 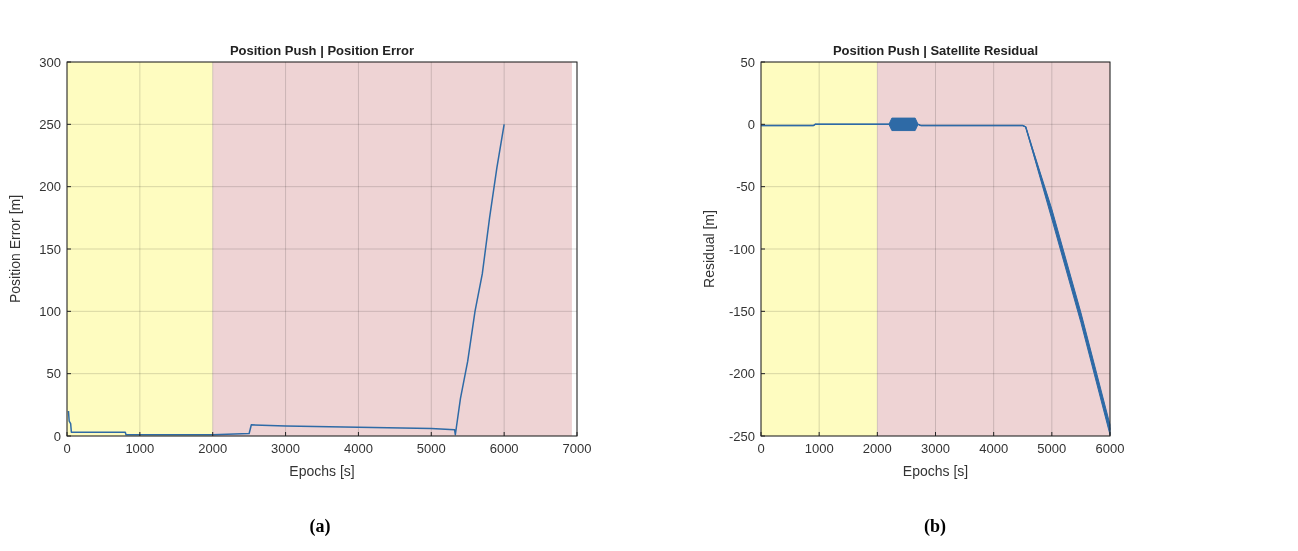 What do you see at coordinates (50, 249) in the screenshot?
I see `y-tick-label: 150` at bounding box center [50, 249].